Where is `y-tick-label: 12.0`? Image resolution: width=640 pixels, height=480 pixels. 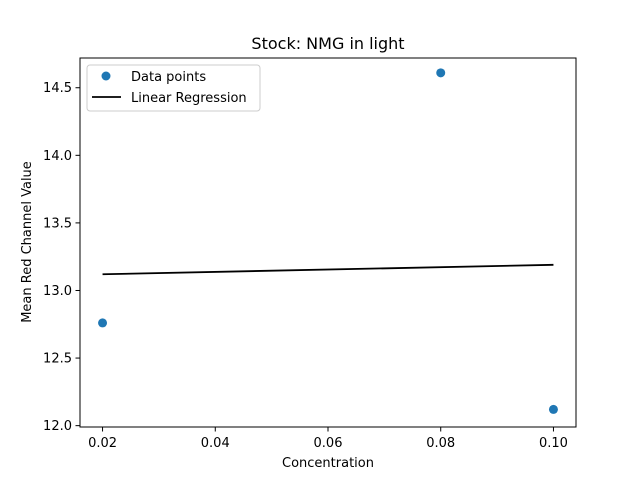 y-tick-label: 12.0 is located at coordinates (57, 426).